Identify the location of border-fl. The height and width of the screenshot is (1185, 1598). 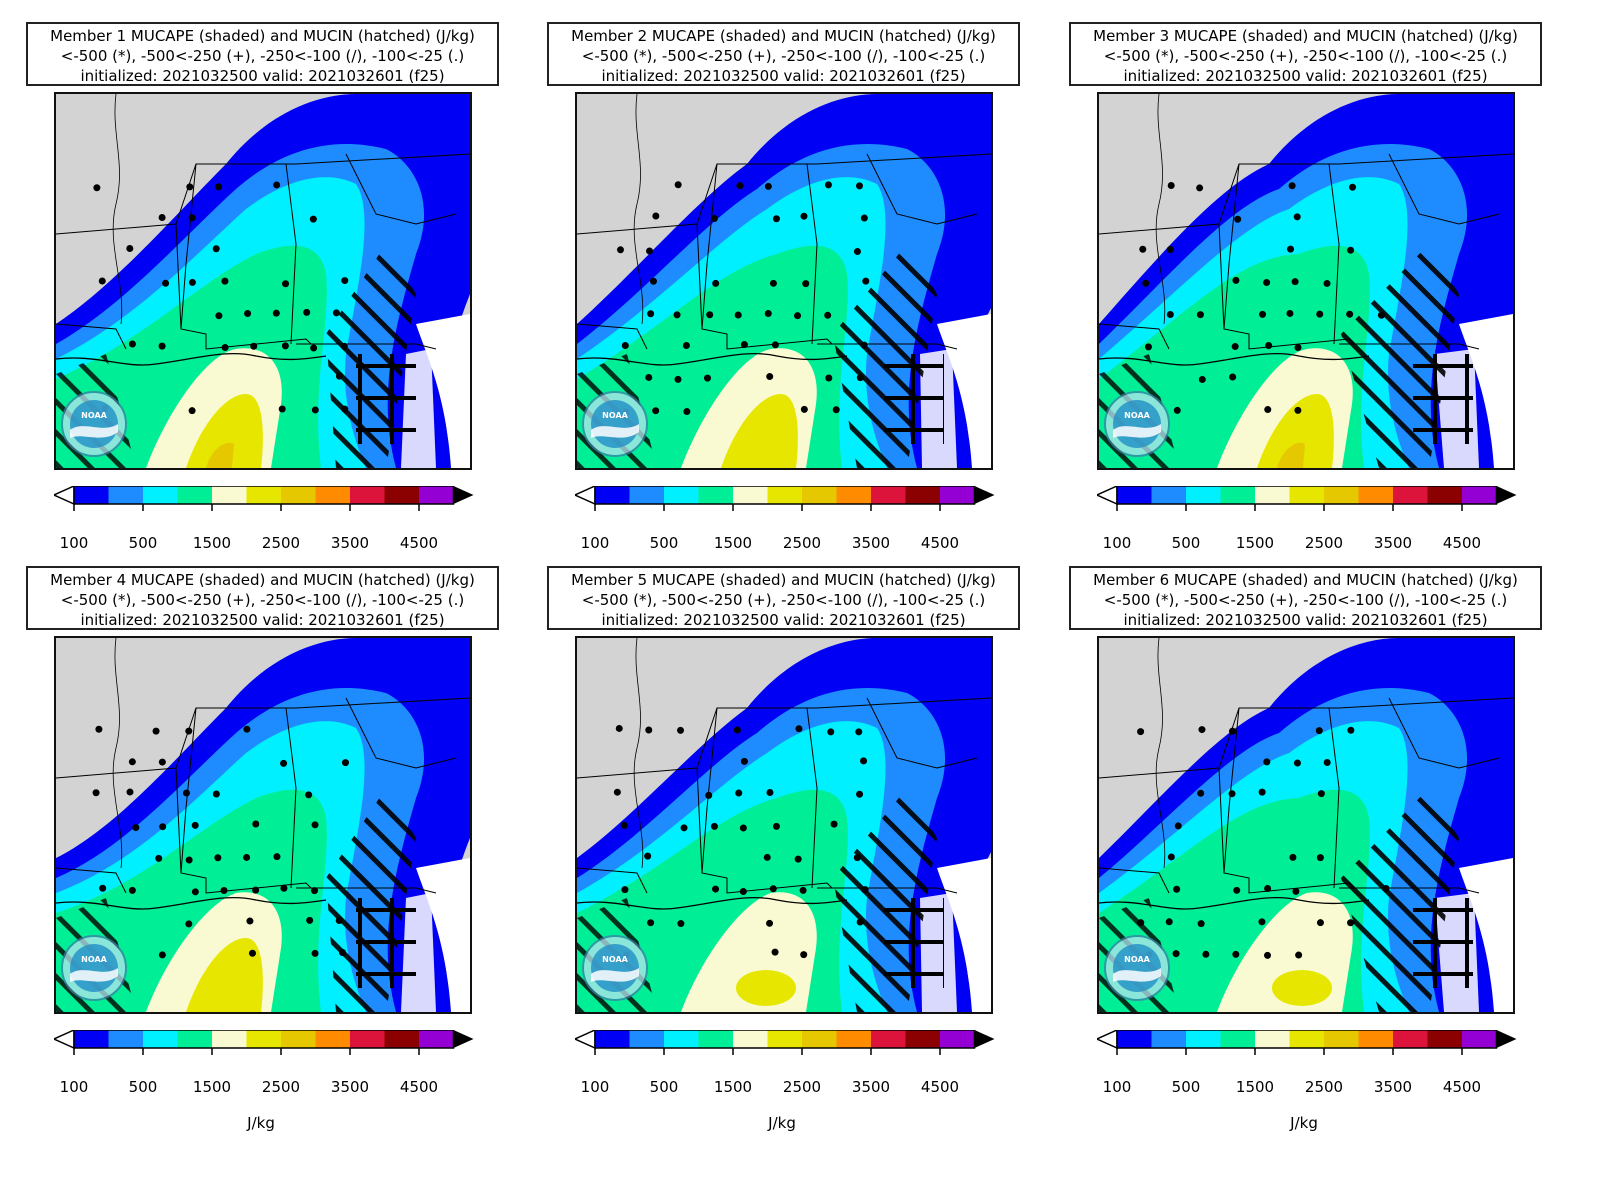
(1409, 346).